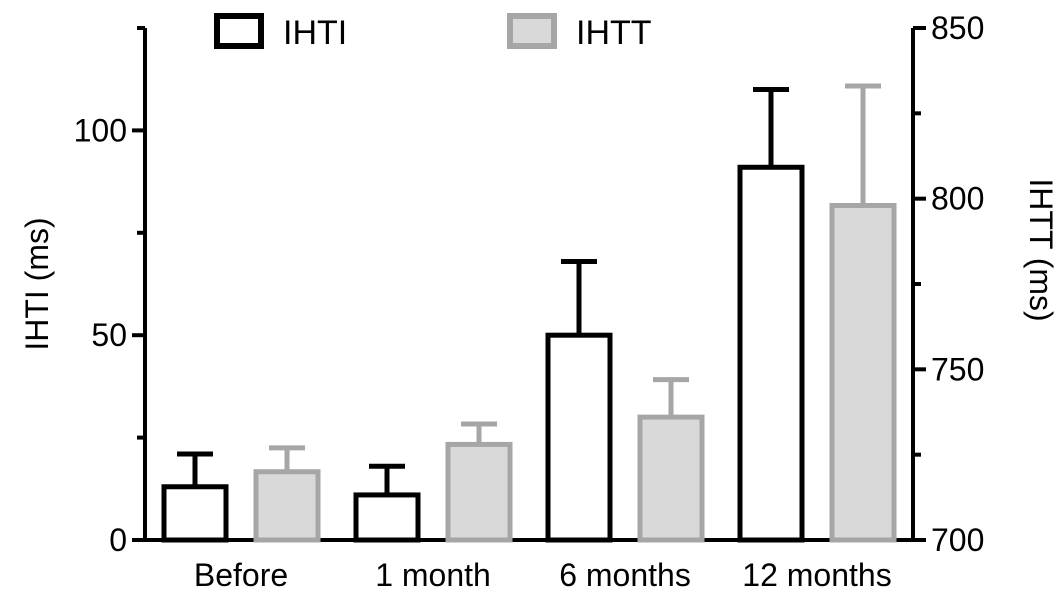 This screenshot has width=1063, height=597. I want to click on category-label: 1 month, so click(433, 575).